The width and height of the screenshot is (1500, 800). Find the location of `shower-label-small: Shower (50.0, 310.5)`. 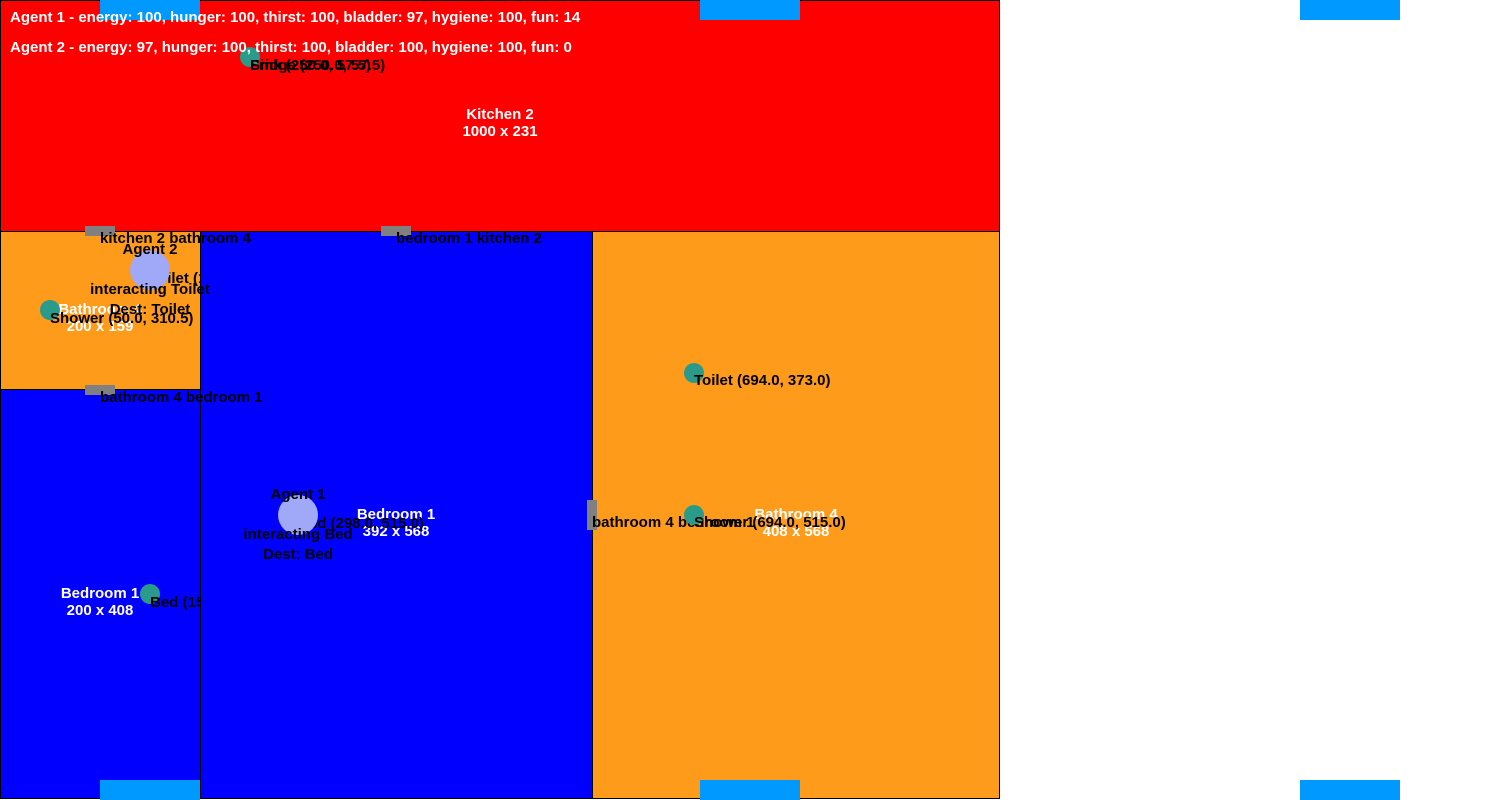

shower-label-small: Shower (50.0, 310.5) is located at coordinates (122, 318).